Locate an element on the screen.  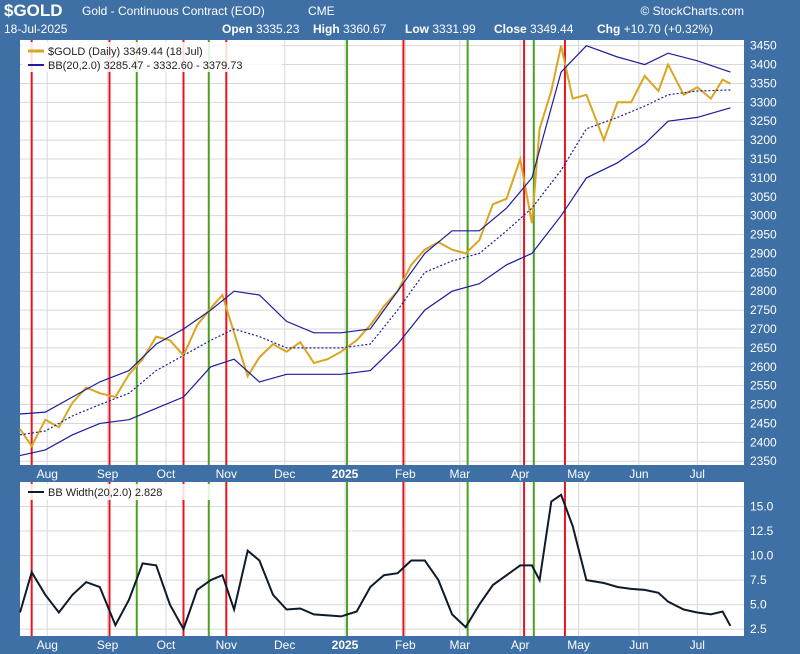
y-tick-label: 2700 is located at coordinates (763, 329).